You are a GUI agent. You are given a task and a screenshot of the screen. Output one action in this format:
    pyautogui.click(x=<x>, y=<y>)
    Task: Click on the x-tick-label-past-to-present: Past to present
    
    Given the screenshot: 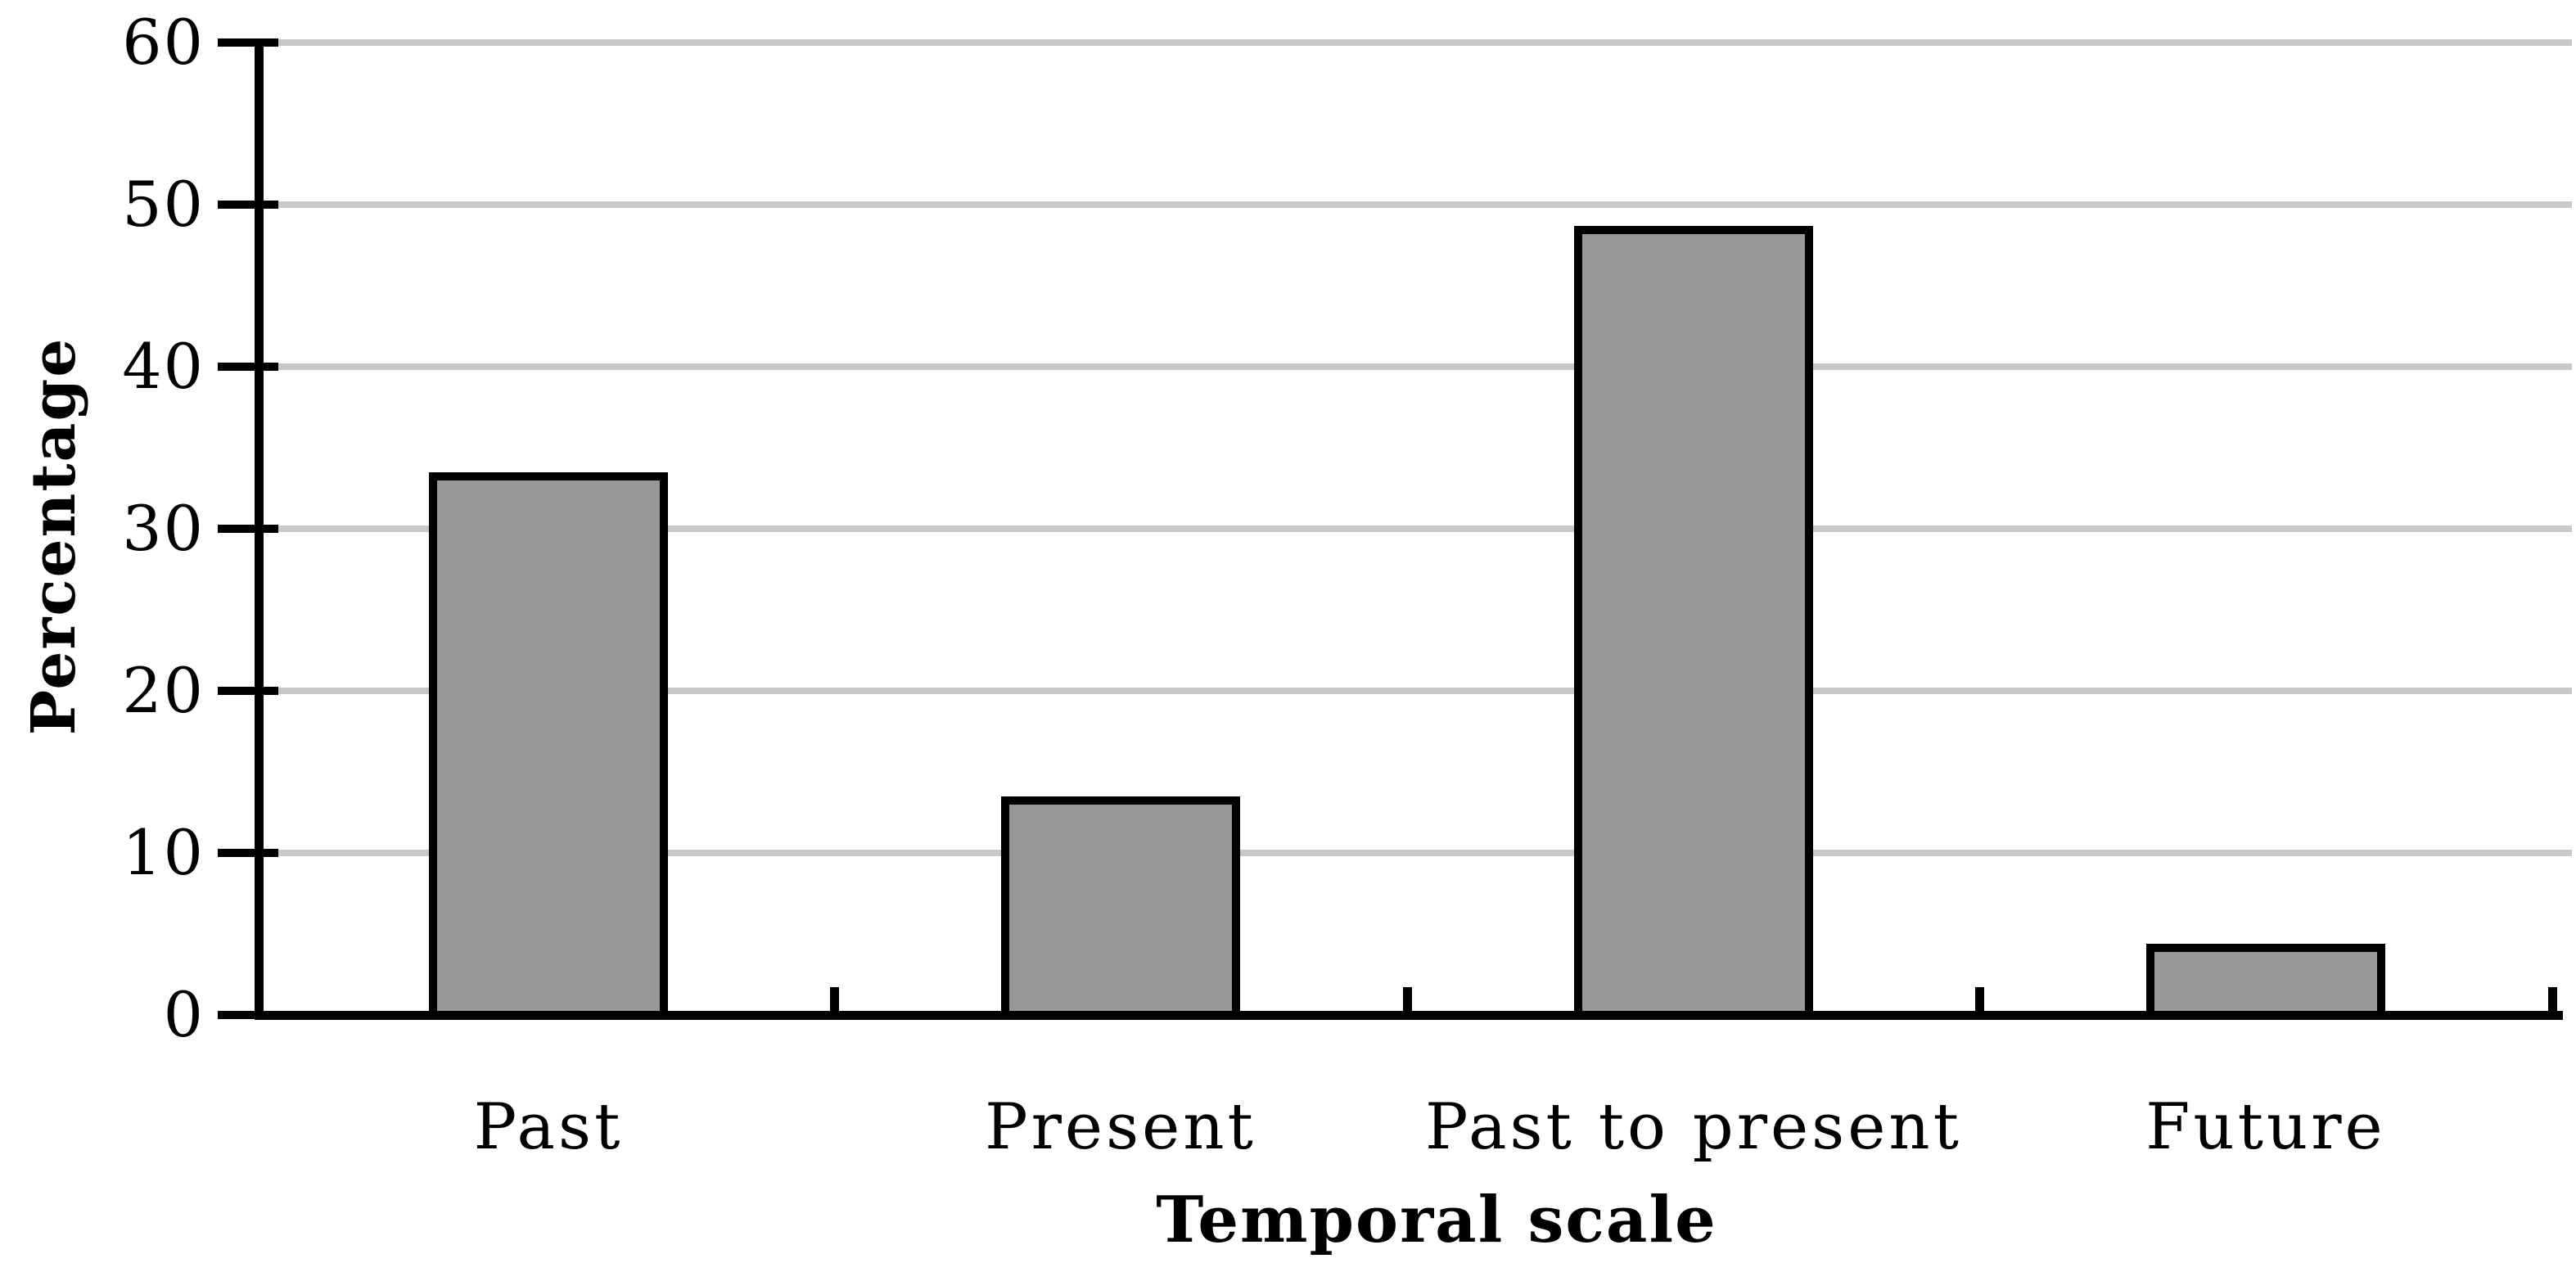 What is the action you would take?
    pyautogui.click(x=1693, y=1127)
    